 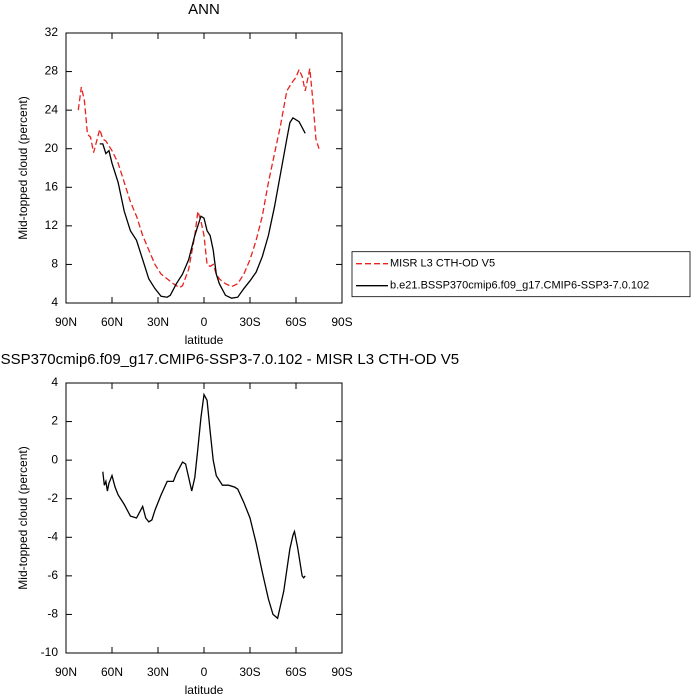 I want to click on y-tick-label: 12, so click(x=52, y=225).